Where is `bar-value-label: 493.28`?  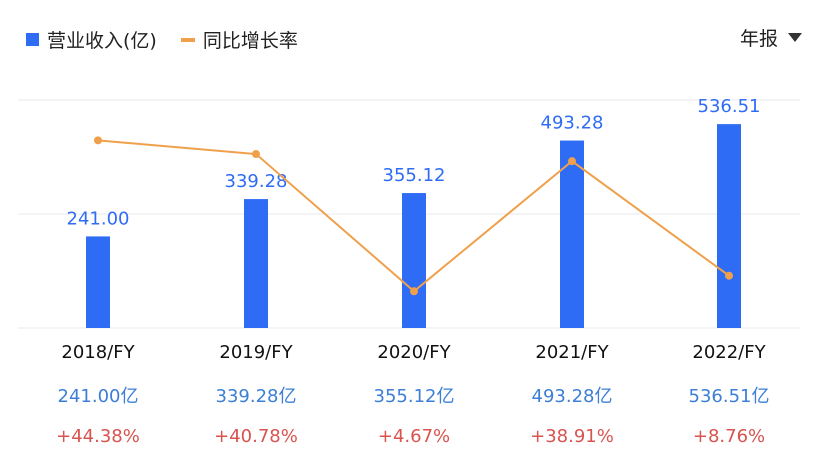 bar-value-label: 493.28 is located at coordinates (572, 123).